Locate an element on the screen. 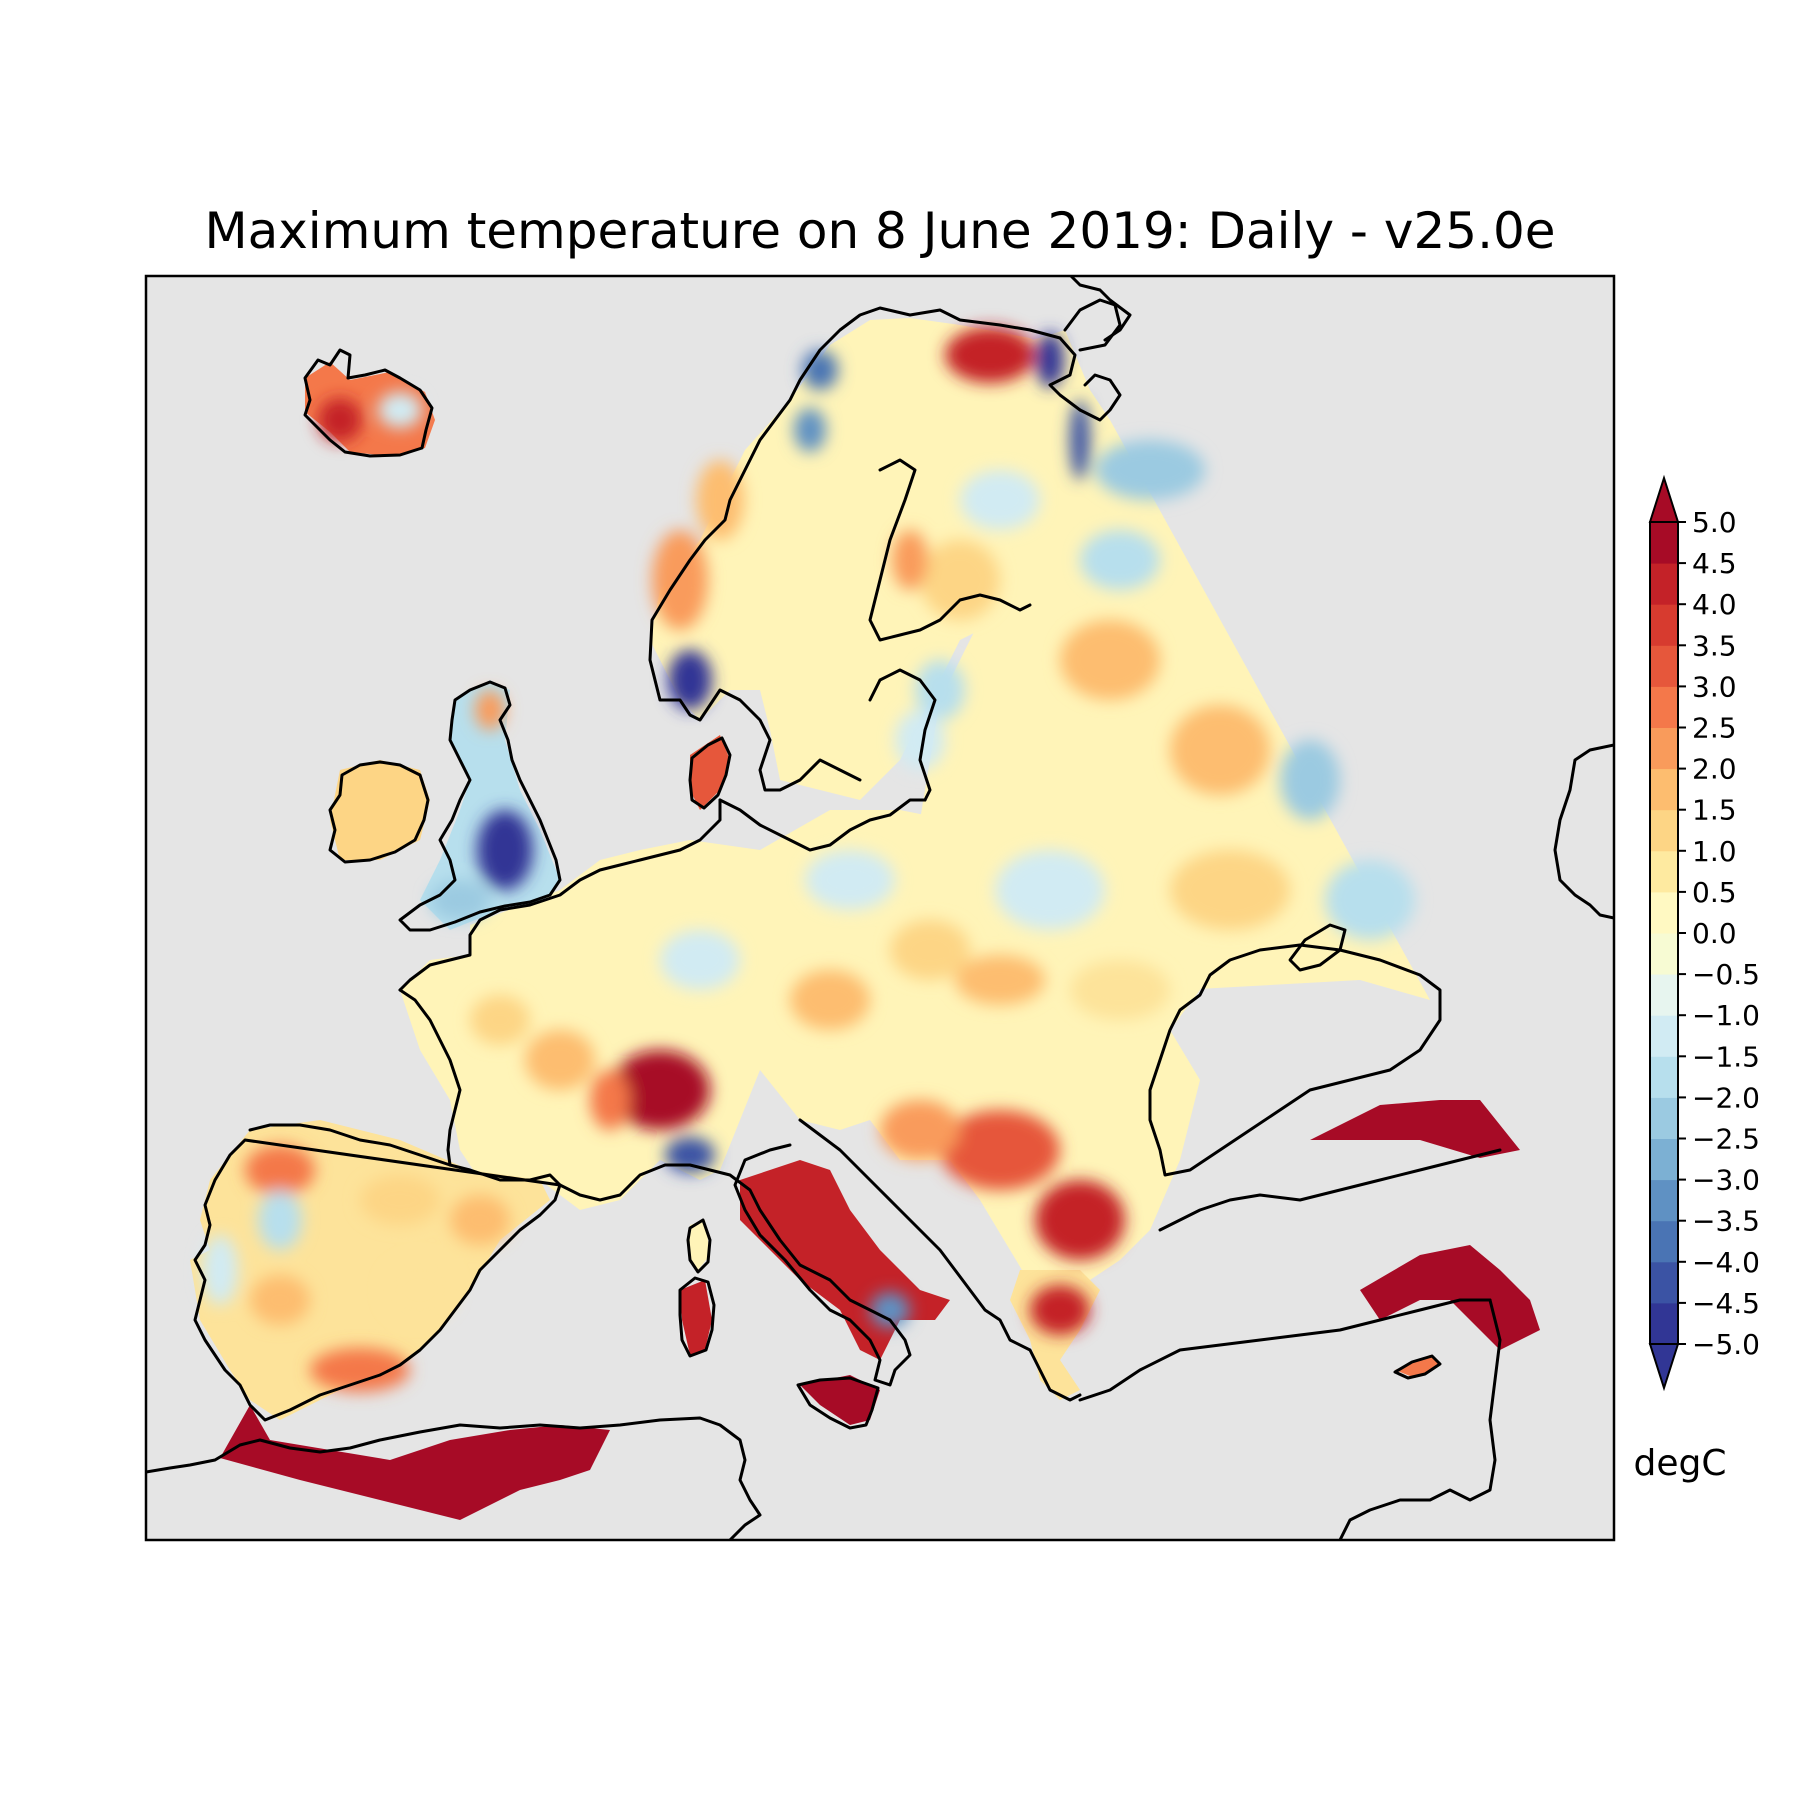 This screenshot has width=1800, height=1800. region-north-africa is located at coordinates (415, 1462).